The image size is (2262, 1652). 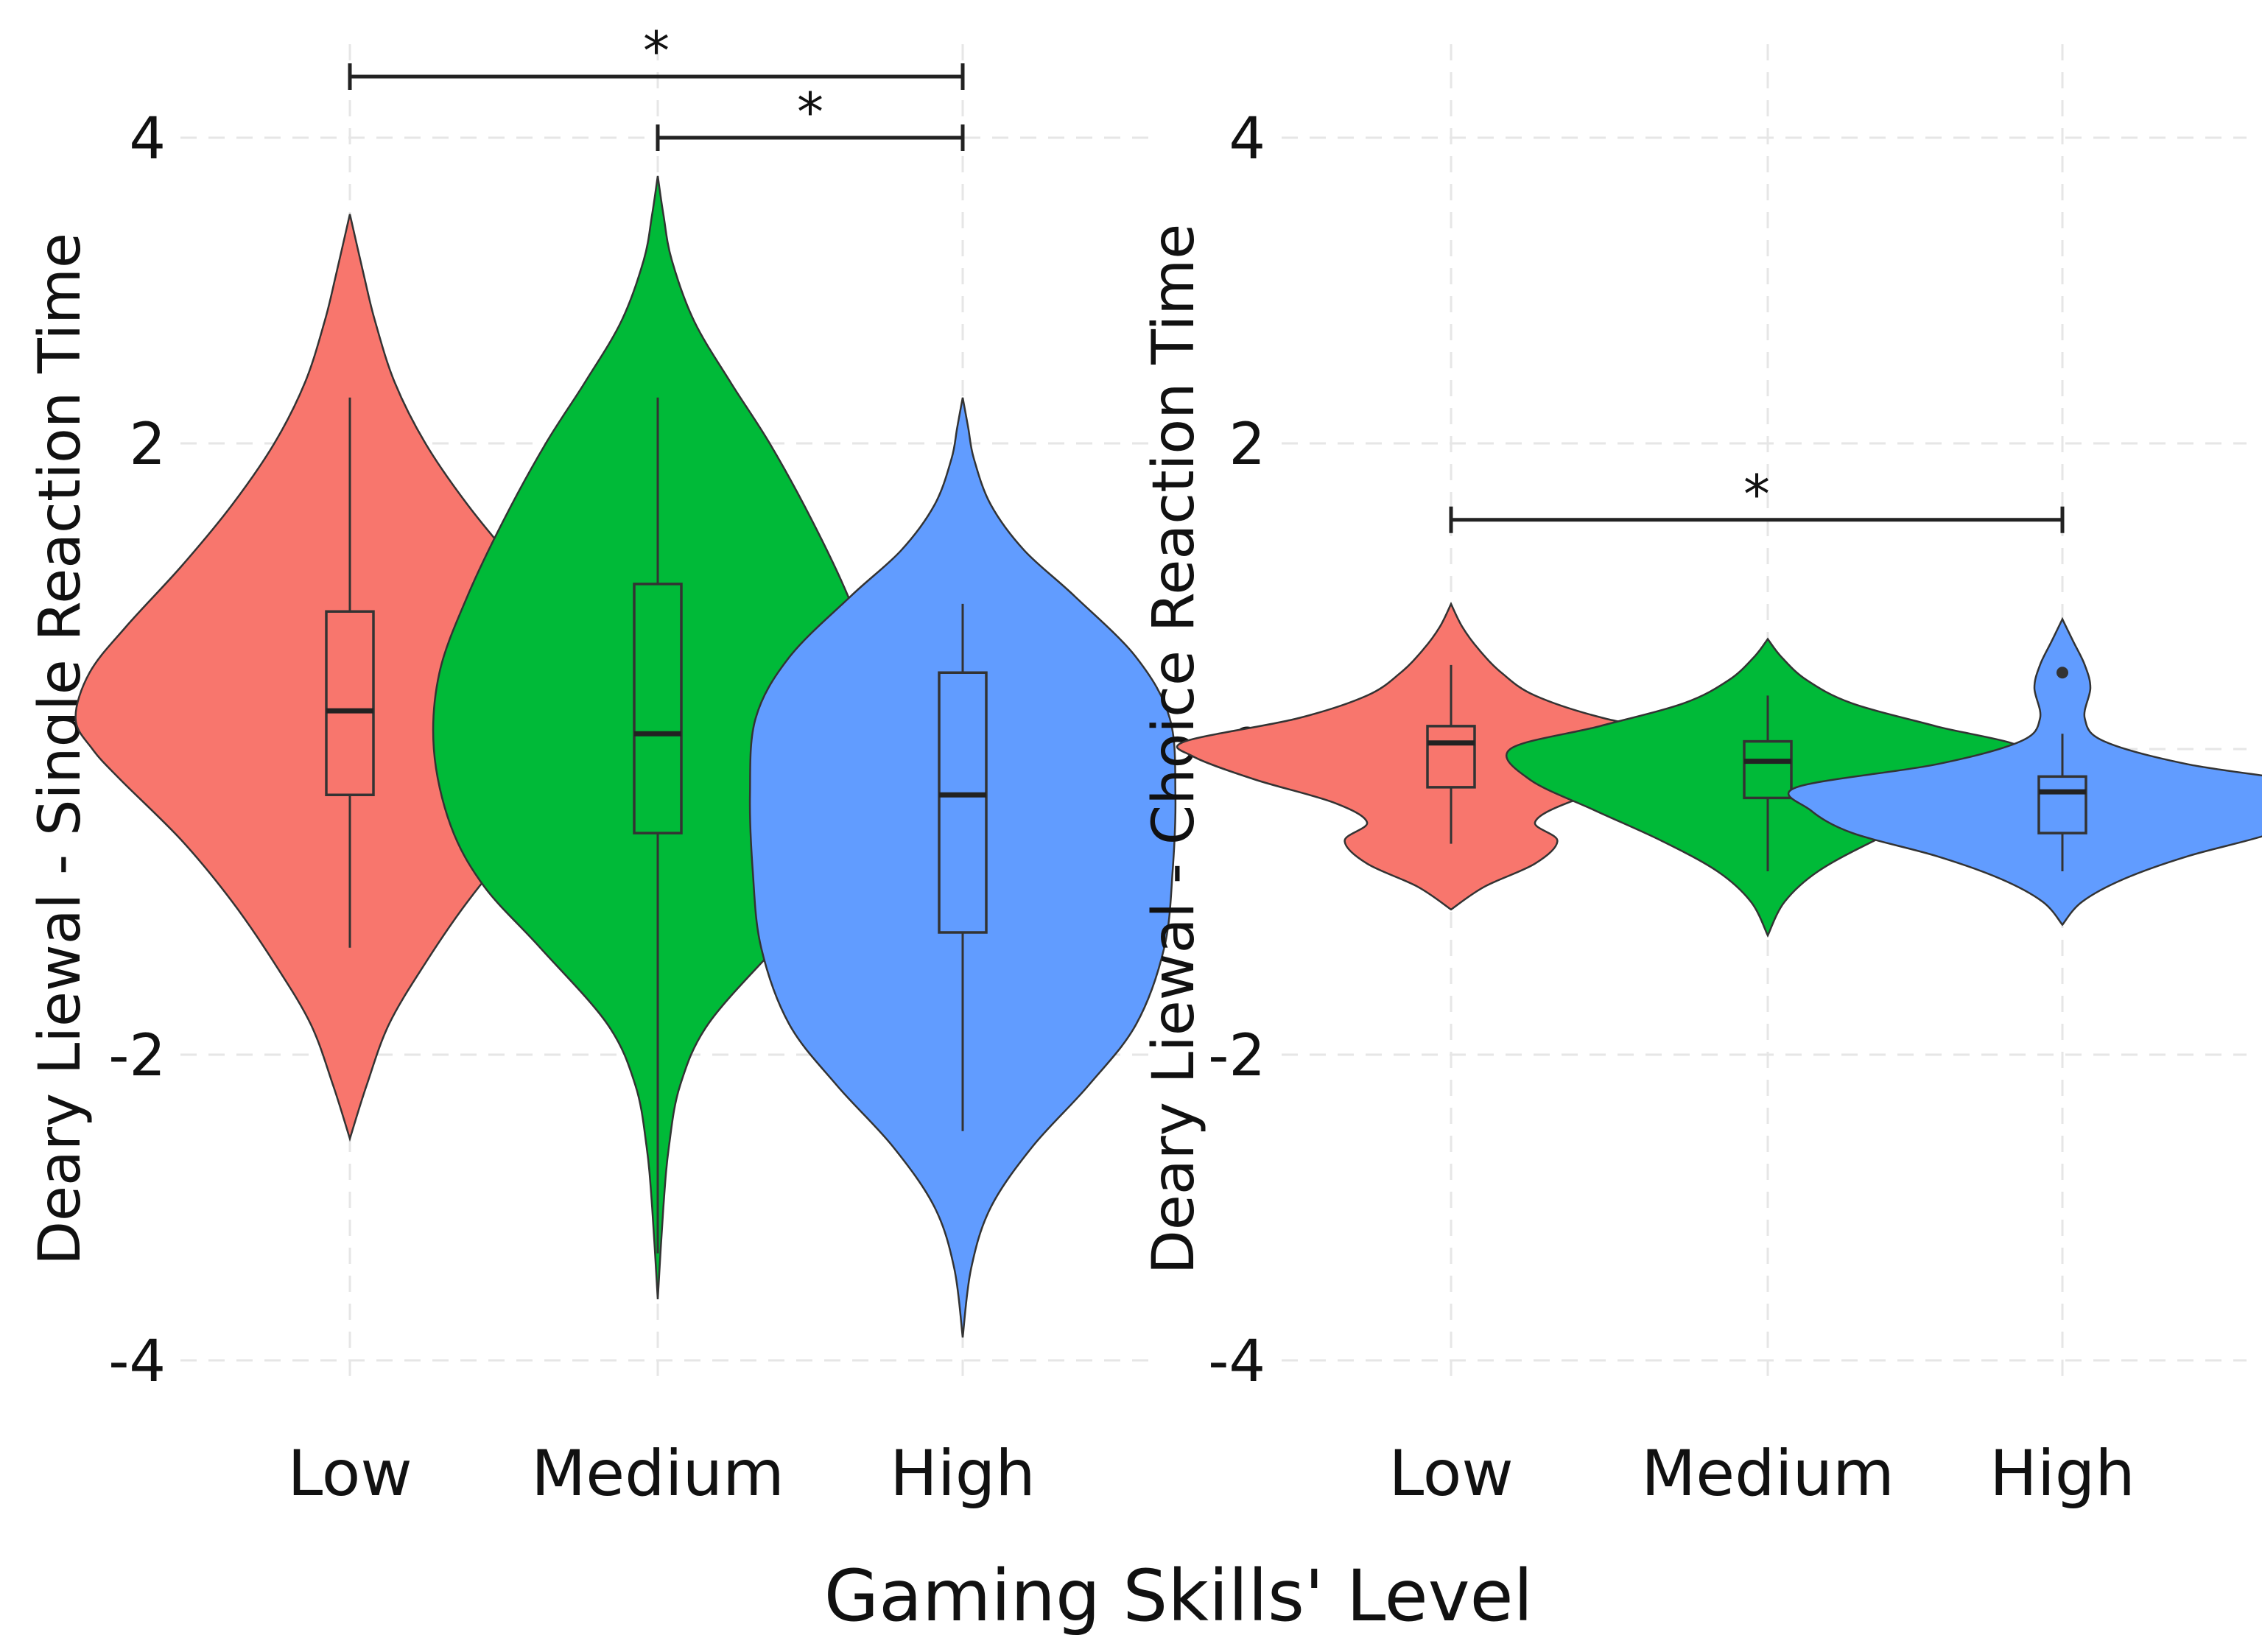 What do you see at coordinates (1179, 1596) in the screenshot?
I see `x-axis-label: Gaming Skills' Level` at bounding box center [1179, 1596].